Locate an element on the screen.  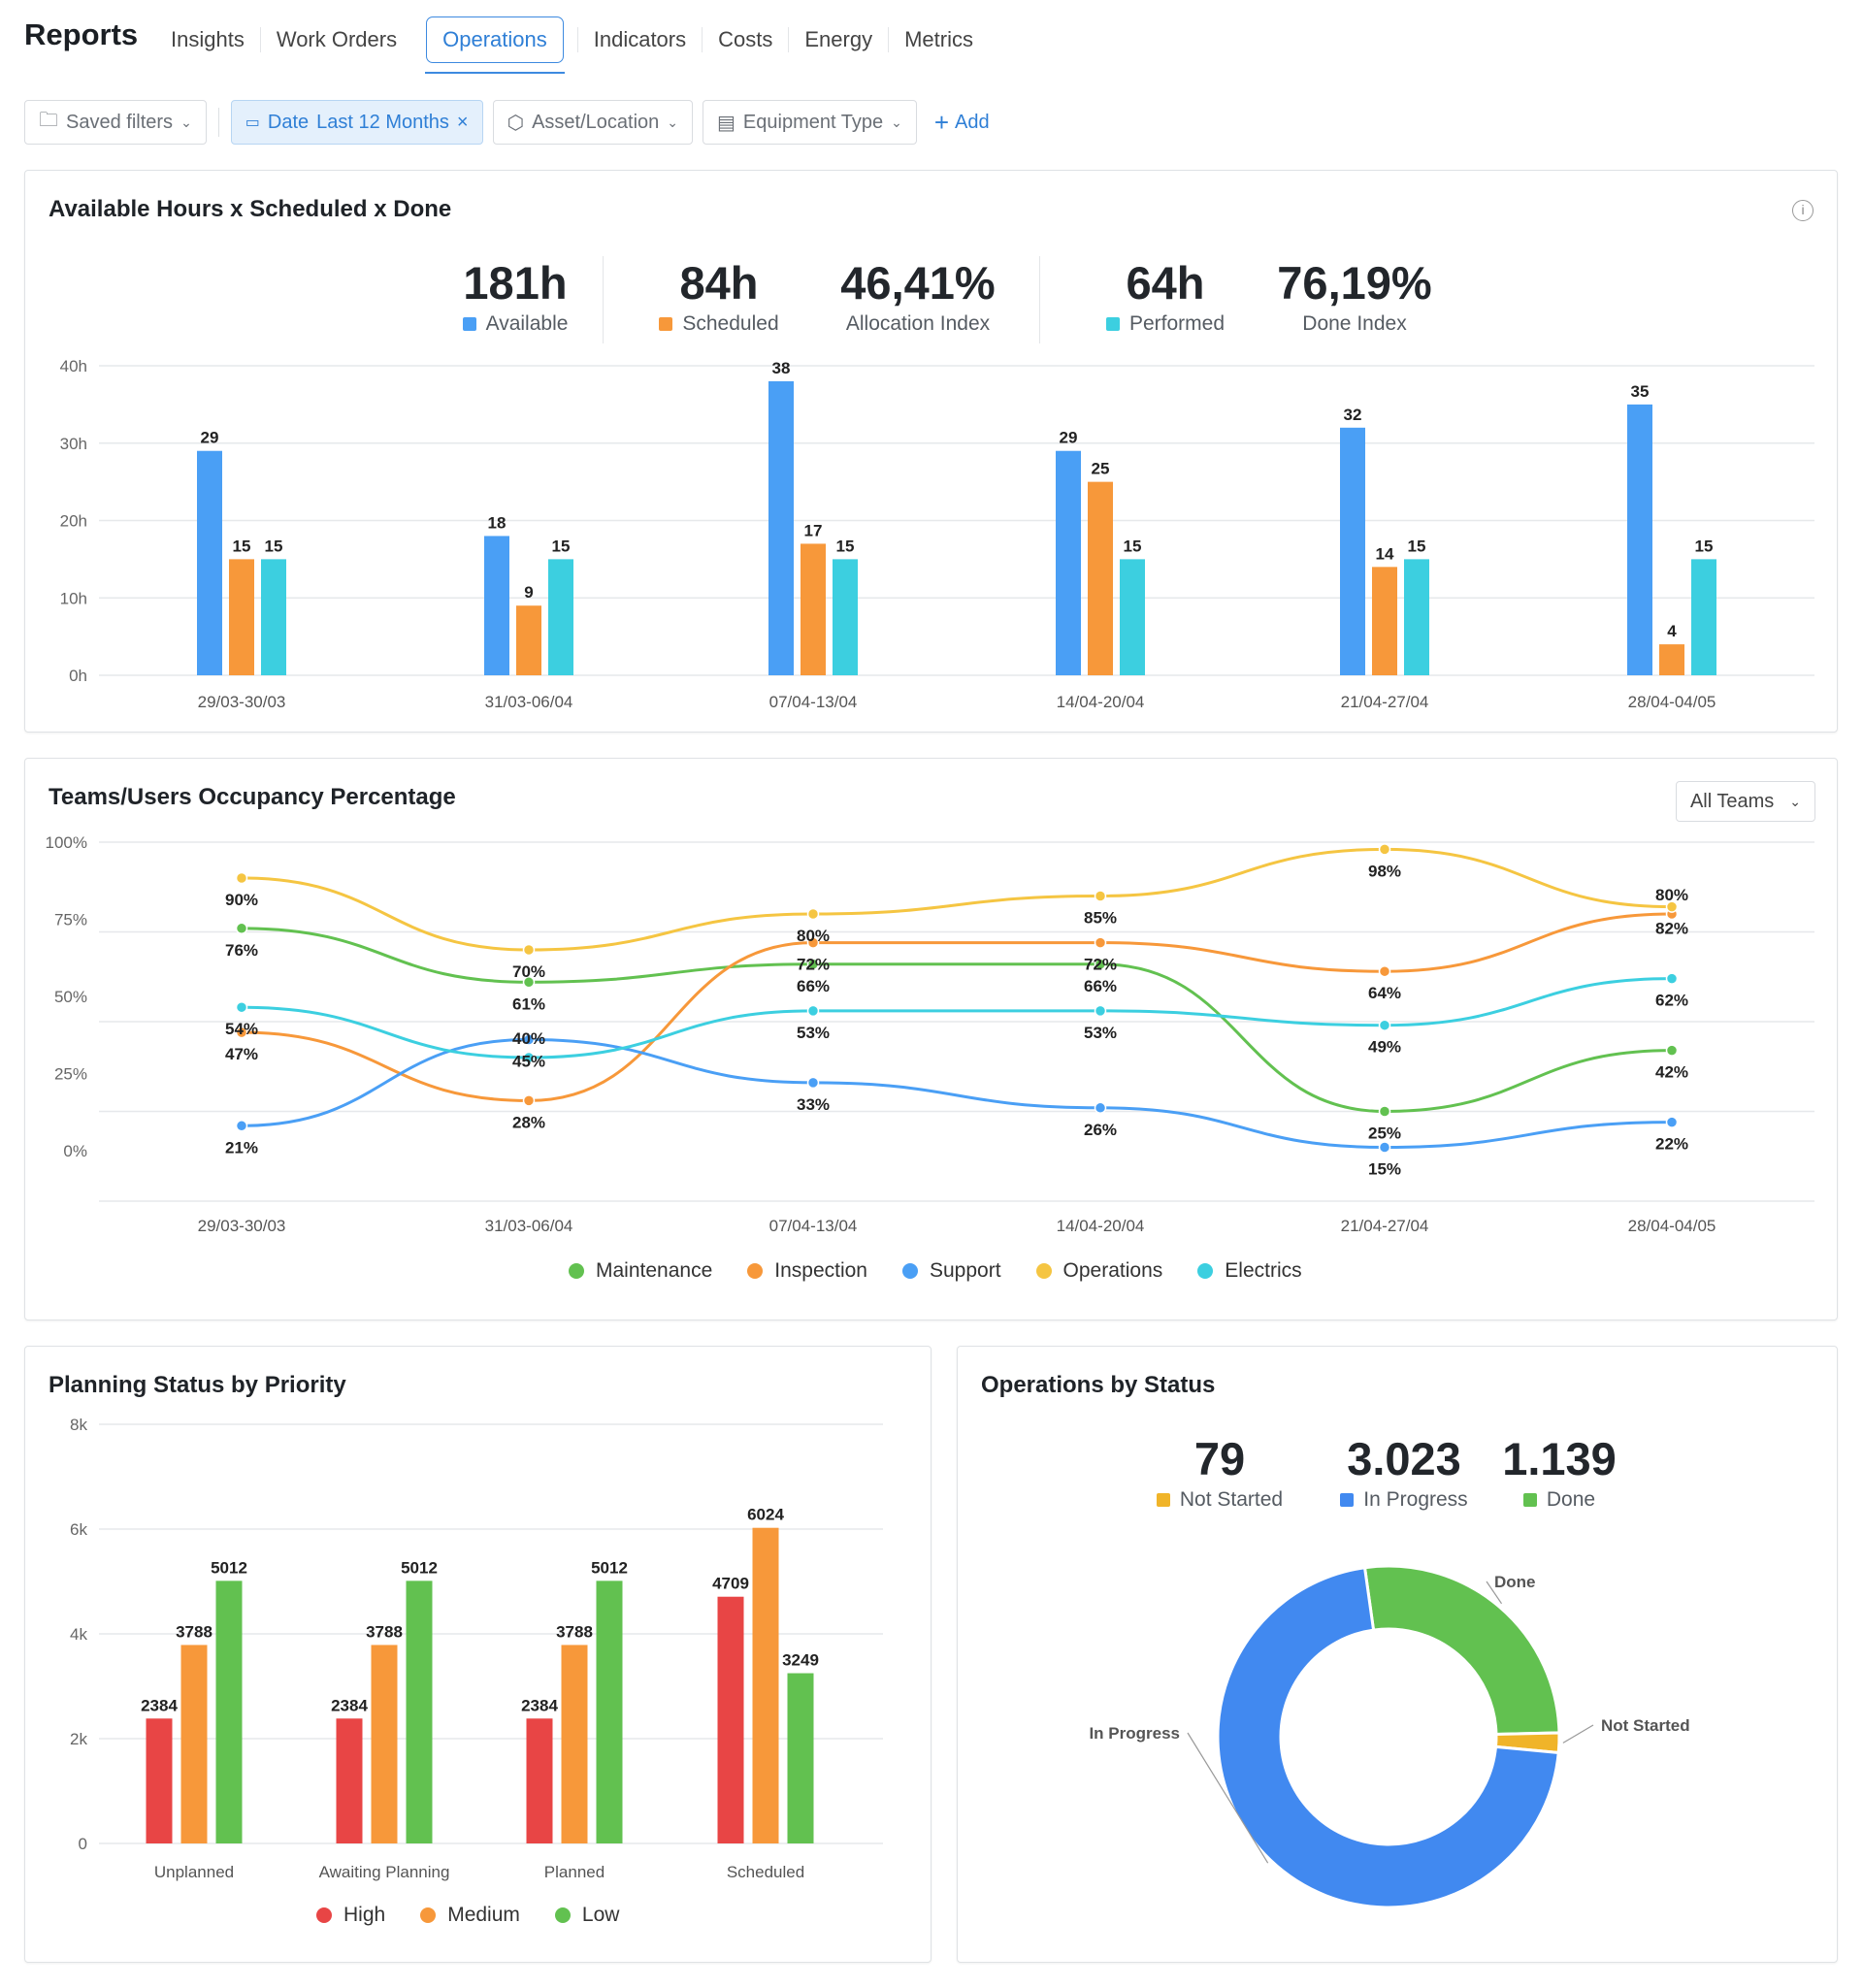
tab-indicators: Indicators is located at coordinates (639, 39).